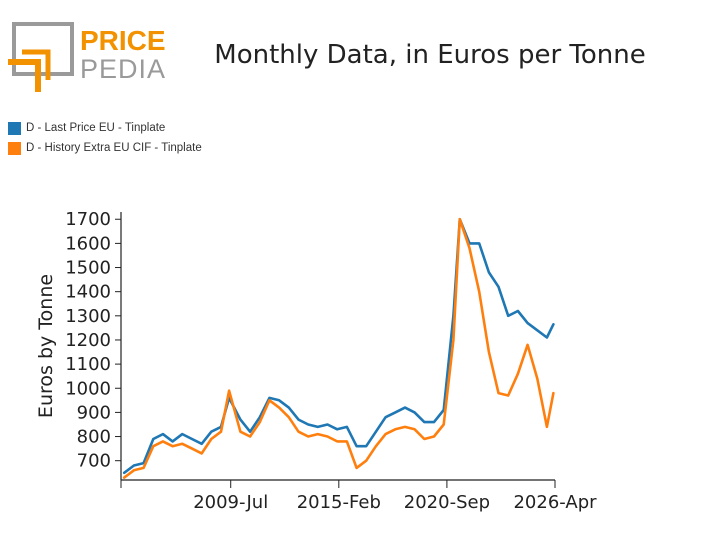  I want to click on x-tick-label: 2020-Sep, so click(447, 502).